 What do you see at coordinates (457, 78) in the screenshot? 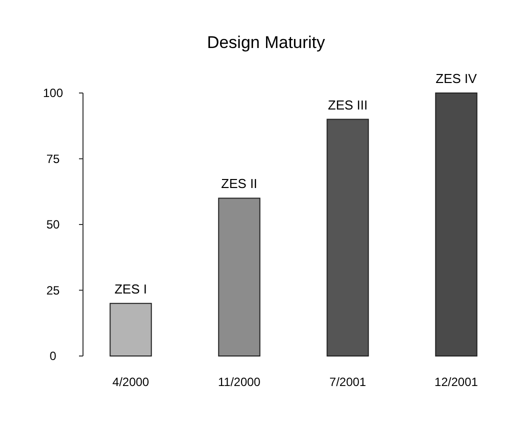
I see `data-label: ZES IV` at bounding box center [457, 78].